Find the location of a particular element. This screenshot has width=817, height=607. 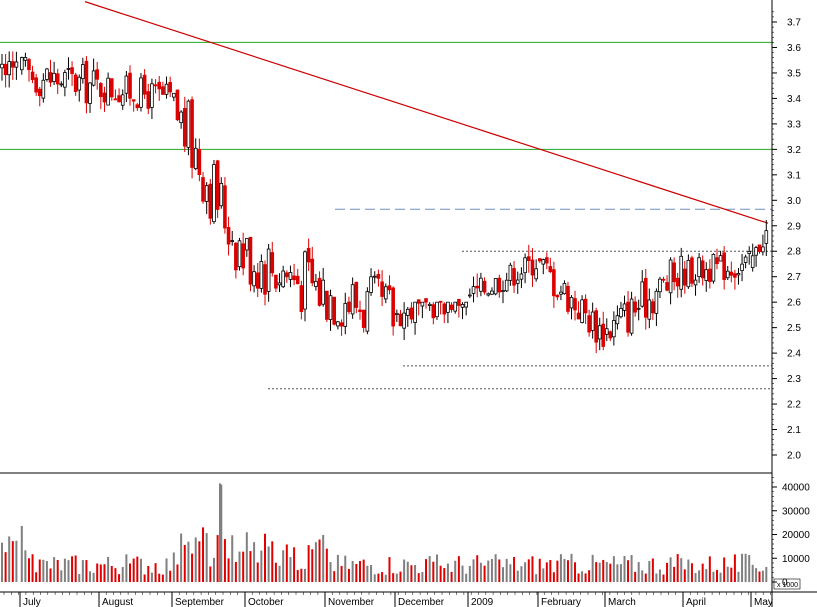

month-label: May is located at coordinates (763, 602).